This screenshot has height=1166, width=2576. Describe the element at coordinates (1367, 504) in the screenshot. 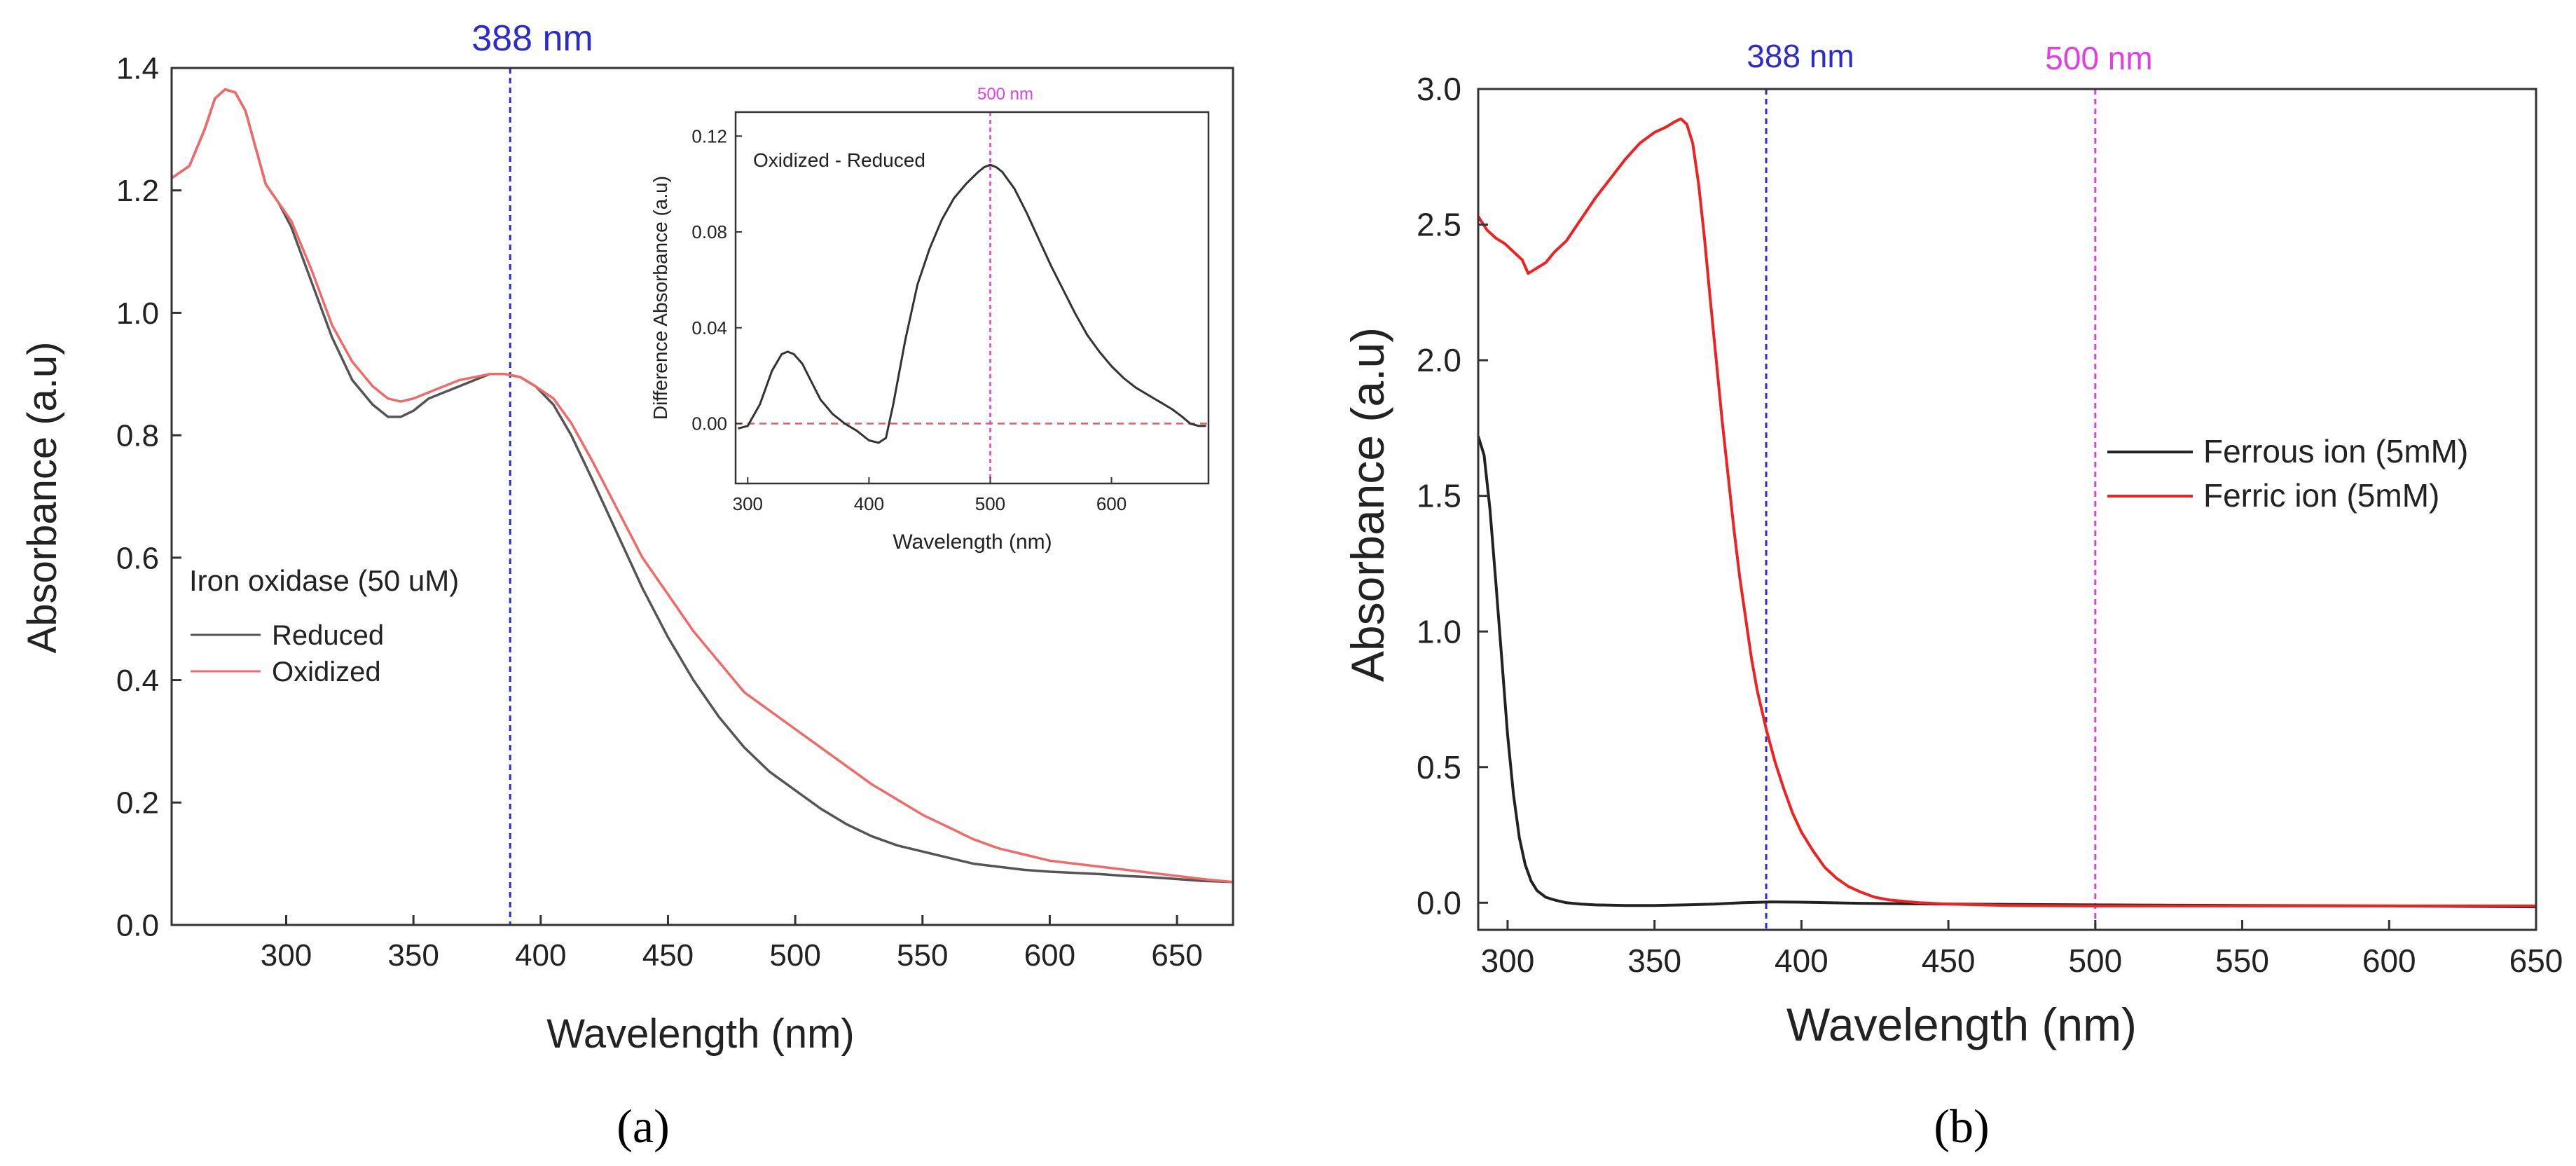

I see `y-axis-title-b: Absorbance (a.u)` at that location.